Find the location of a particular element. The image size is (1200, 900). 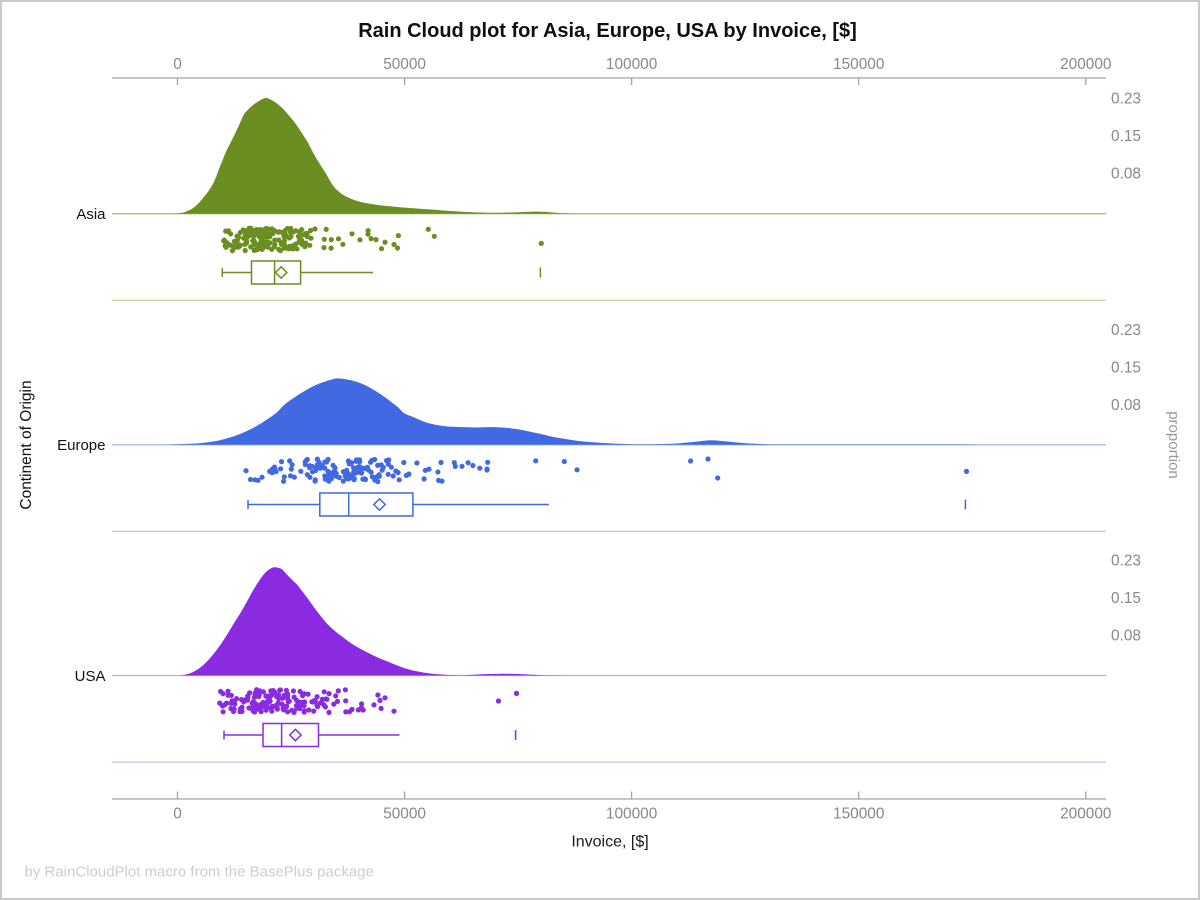

svg-text: Asia is located at coordinates (91, 214).